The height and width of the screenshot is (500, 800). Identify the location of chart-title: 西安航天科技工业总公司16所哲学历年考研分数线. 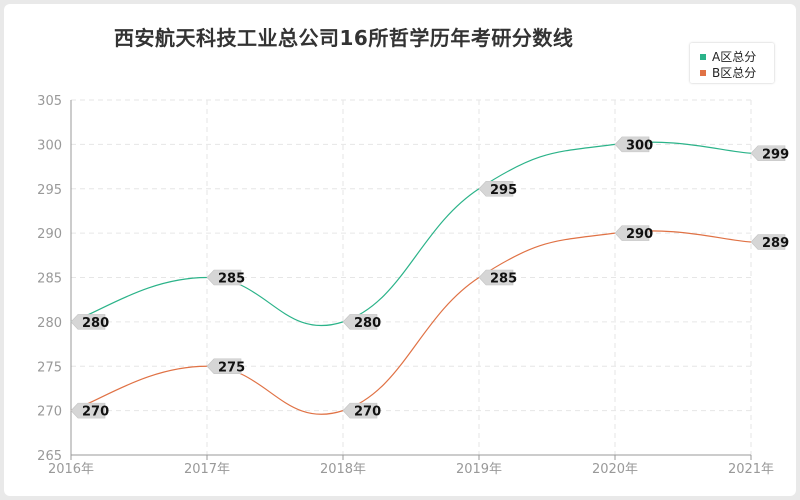
(344, 38).